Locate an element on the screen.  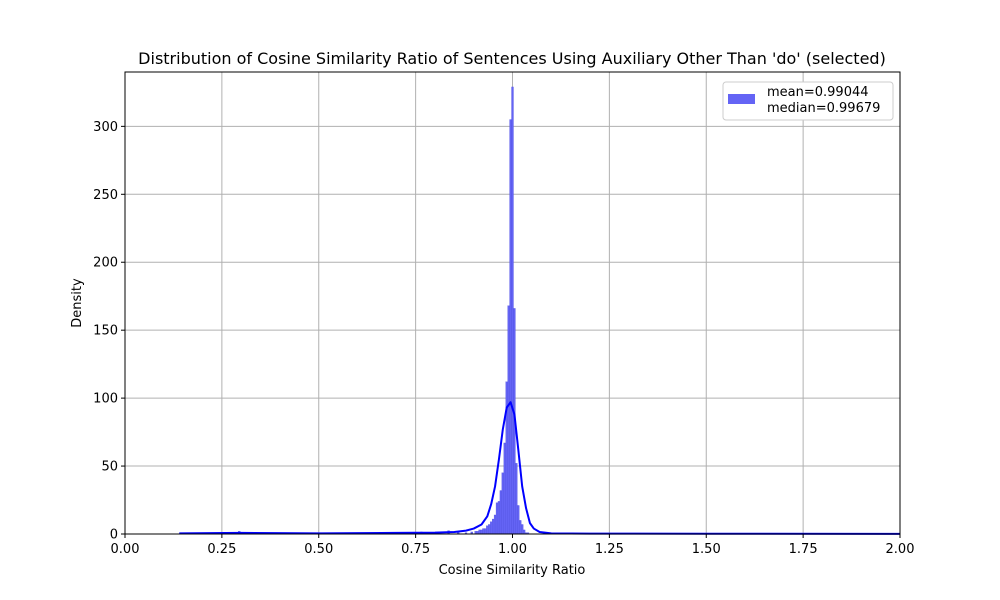
x-tick-label: 1.75 is located at coordinates (803, 549).